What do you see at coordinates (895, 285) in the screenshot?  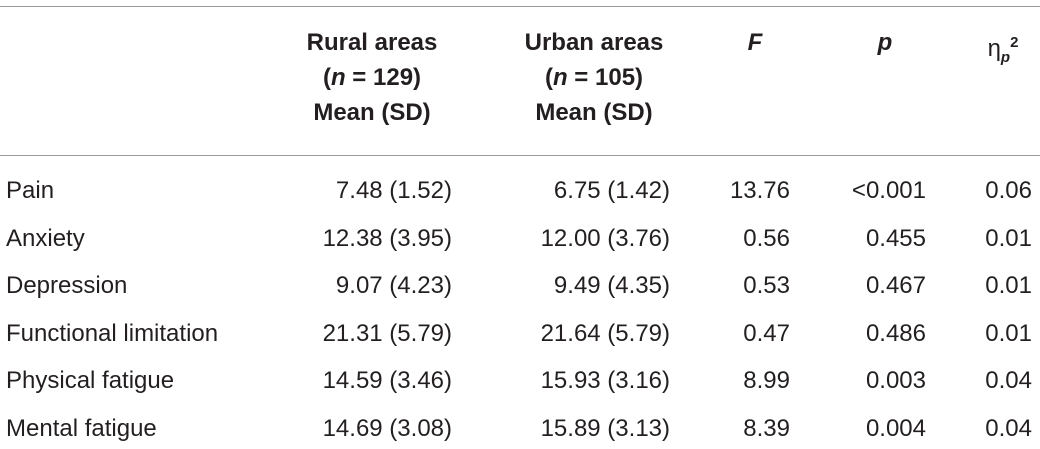 I see `cell-p: 0.467` at bounding box center [895, 285].